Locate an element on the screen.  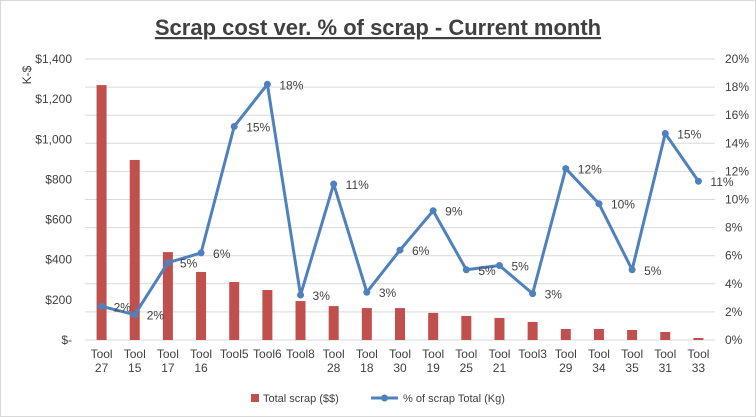
right-axis-tick: 4% is located at coordinates (734, 284).